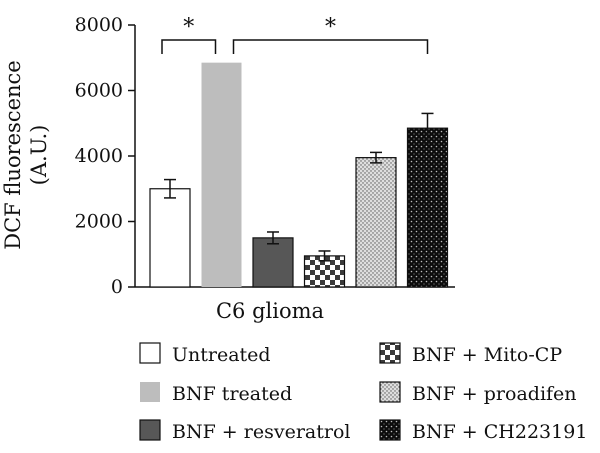  What do you see at coordinates (270, 311) in the screenshot?
I see `x-category-label: C6 glioma` at bounding box center [270, 311].